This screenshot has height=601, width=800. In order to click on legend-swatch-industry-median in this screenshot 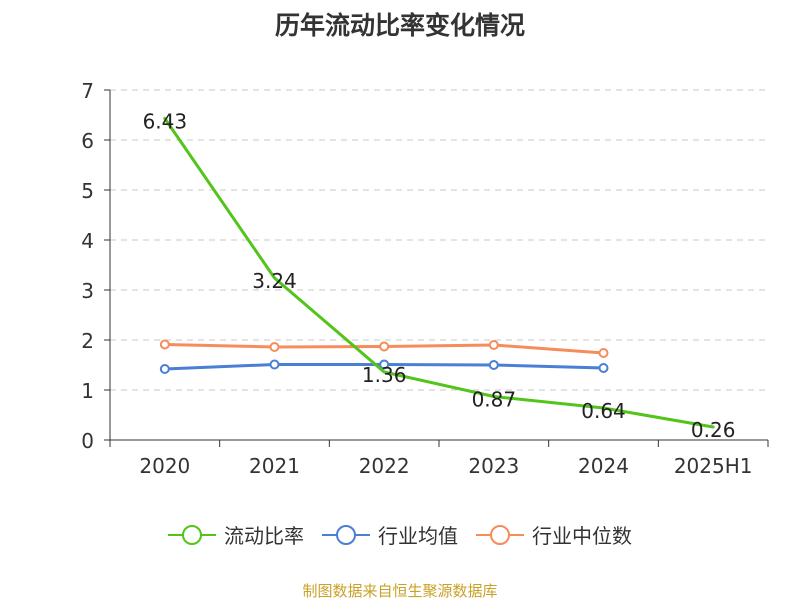, I will do `click(500, 534)`.